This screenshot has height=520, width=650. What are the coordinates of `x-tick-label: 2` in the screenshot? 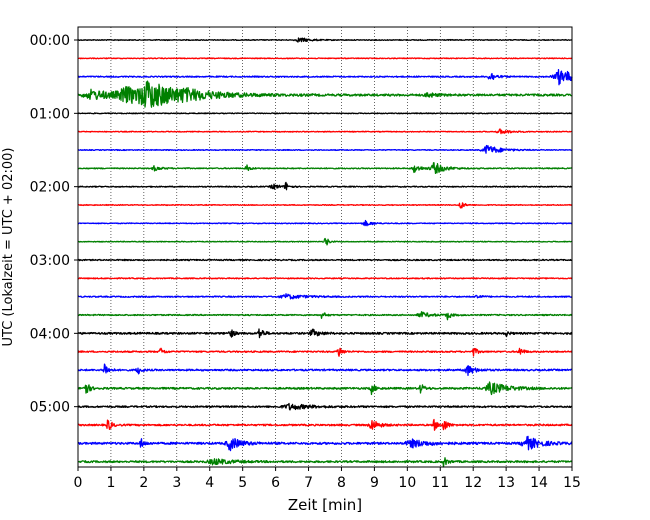 It's located at (143, 483).